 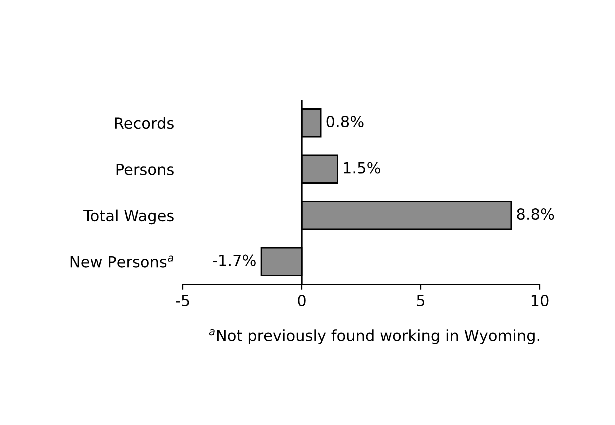 What do you see at coordinates (302, 300) in the screenshot?
I see `x-tick-label: 0` at bounding box center [302, 300].